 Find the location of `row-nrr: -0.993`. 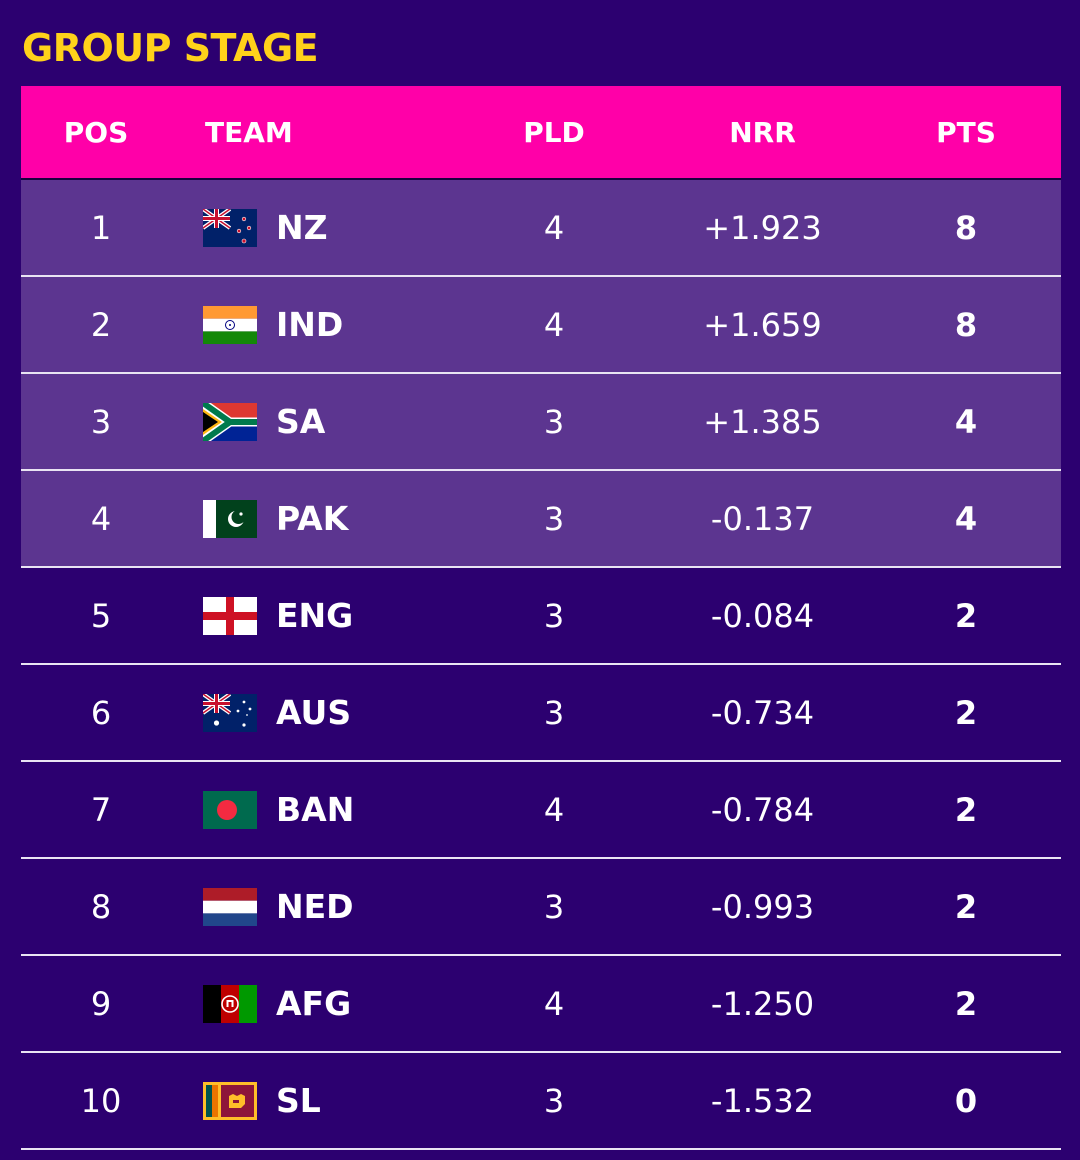

row-nrr: -0.993 is located at coordinates (762, 906).